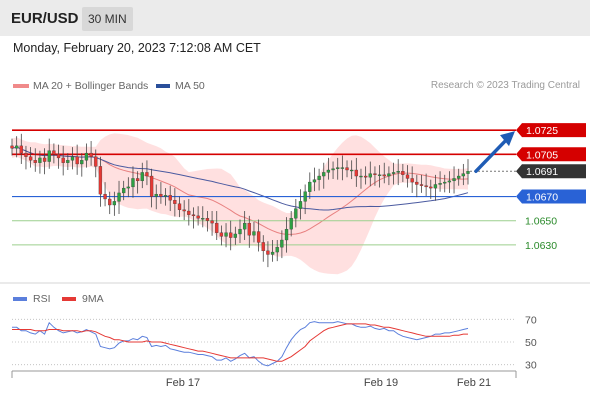  Describe the element at coordinates (531, 366) in the screenshot. I see `rsi-tick-2: 30` at that location.